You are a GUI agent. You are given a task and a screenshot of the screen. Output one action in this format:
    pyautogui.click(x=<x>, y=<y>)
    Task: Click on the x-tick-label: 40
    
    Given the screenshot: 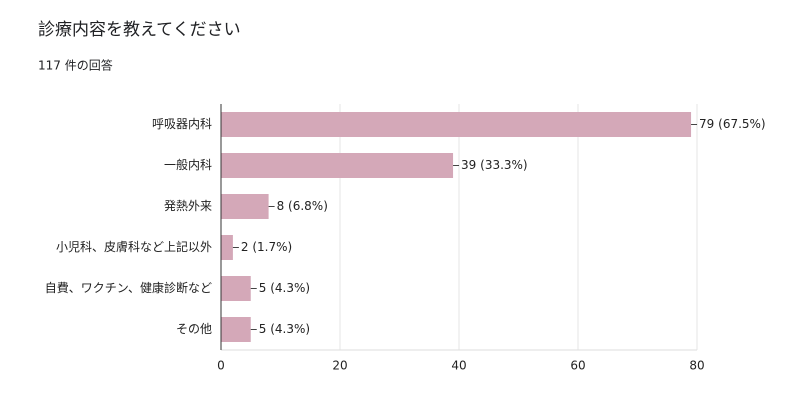 What is the action you would take?
    pyautogui.click(x=458, y=366)
    